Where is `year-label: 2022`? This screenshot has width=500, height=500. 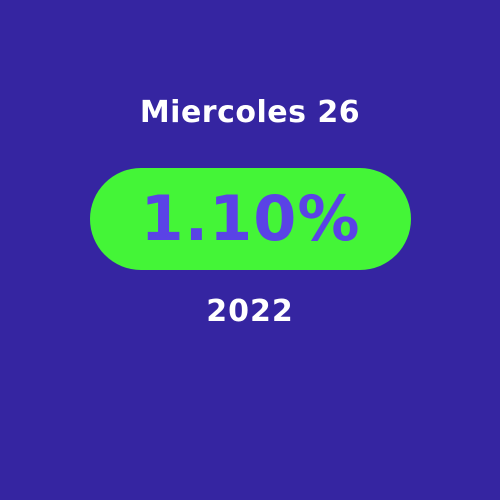 year-label: 2022 is located at coordinates (250, 311).